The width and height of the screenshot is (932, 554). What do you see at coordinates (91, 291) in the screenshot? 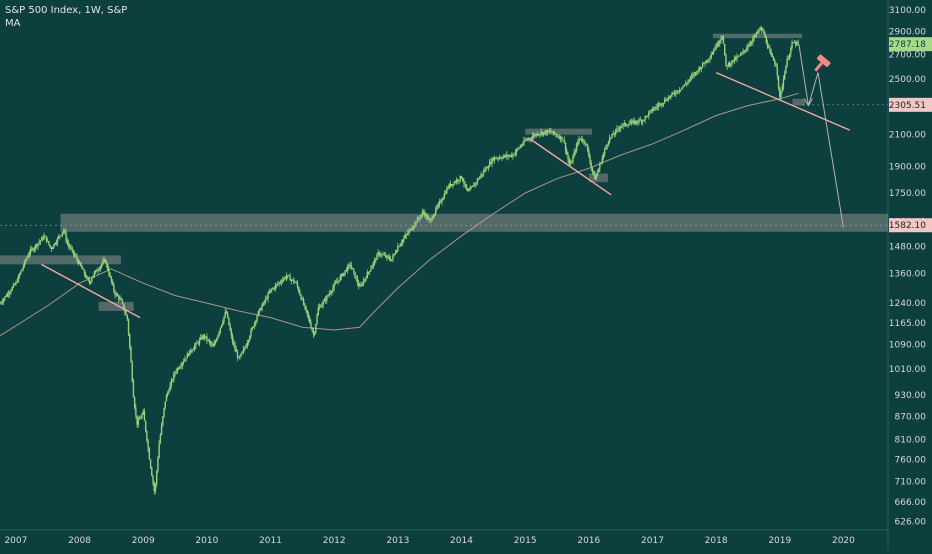
I see `trendline` at bounding box center [91, 291].